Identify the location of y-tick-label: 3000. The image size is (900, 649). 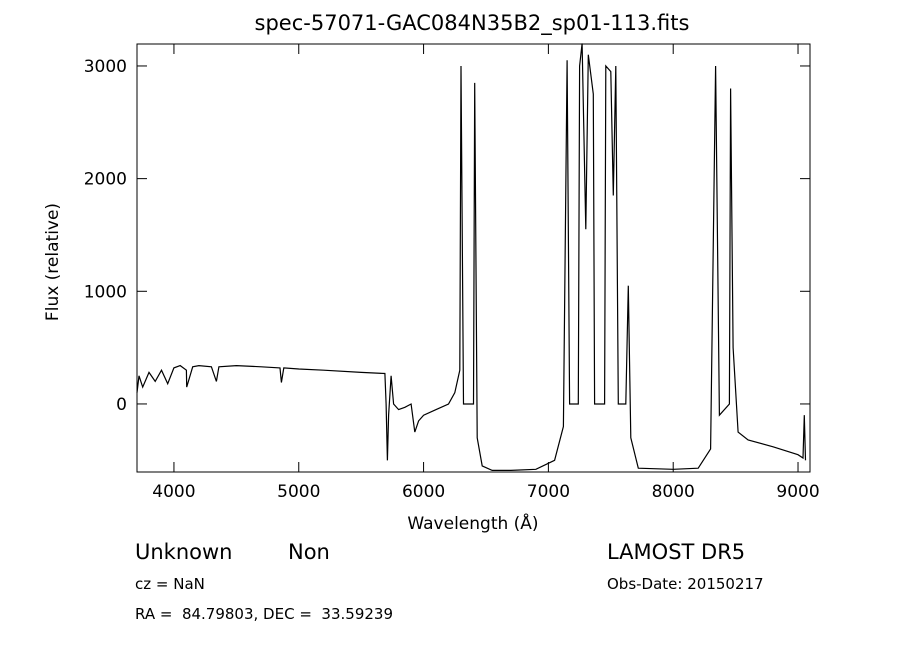
(105, 67).